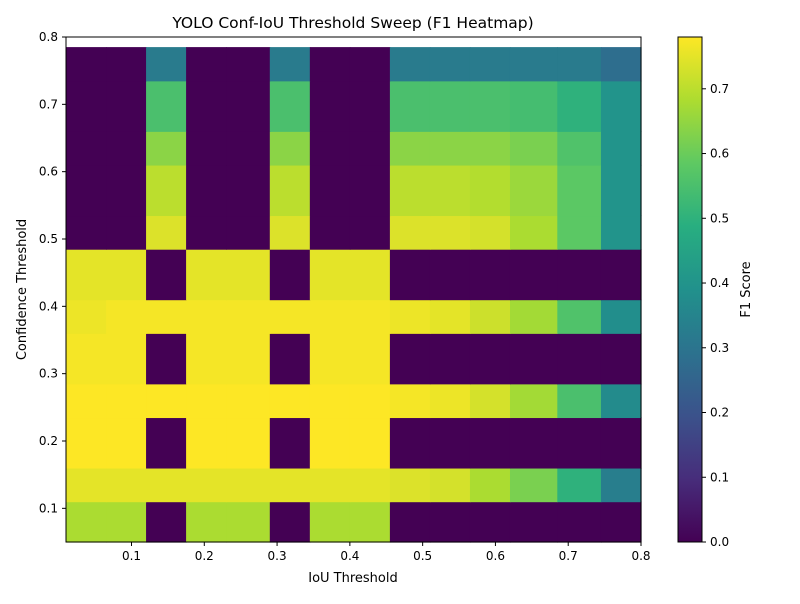 The image size is (800, 604). I want to click on colorbar, so click(690, 289).